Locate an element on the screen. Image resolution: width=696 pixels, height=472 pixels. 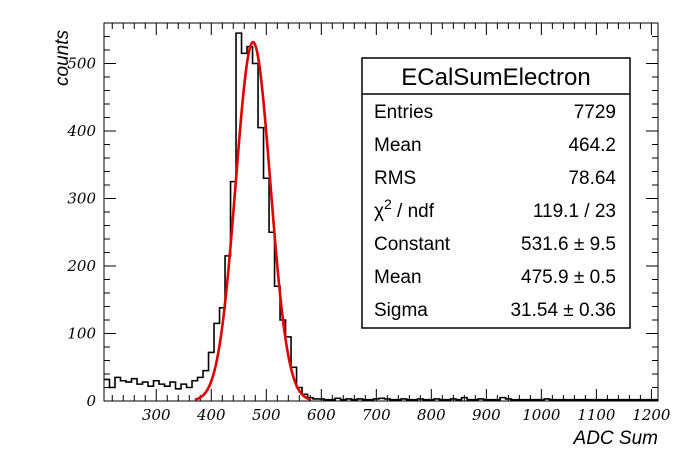
stats-row-label: Constant is located at coordinates (412, 244).